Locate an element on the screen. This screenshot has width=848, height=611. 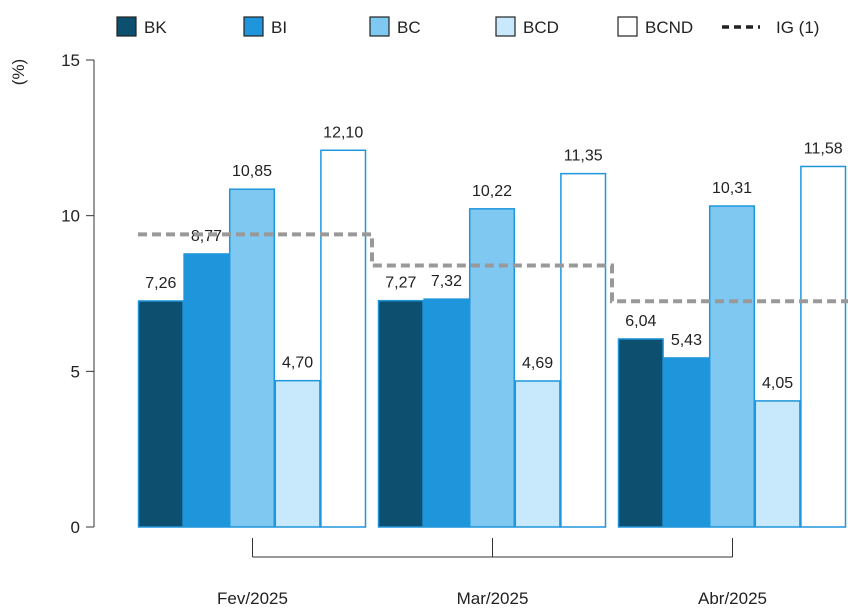
value-label-bcd-fev-2025: 4,70 is located at coordinates (297, 363).